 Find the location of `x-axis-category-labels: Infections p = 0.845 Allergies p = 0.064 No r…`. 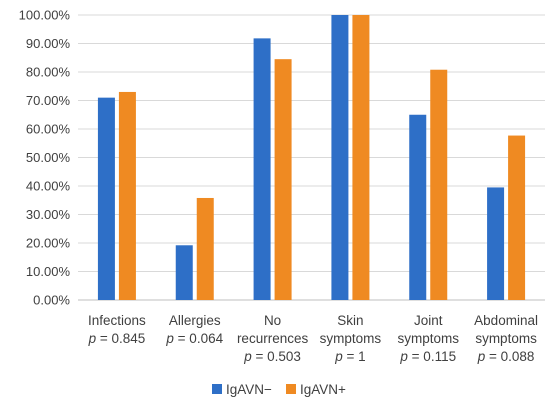

x-axis-category-labels: Infections p = 0.845 Allergies p = 0.064 No r… is located at coordinates (313, 338).